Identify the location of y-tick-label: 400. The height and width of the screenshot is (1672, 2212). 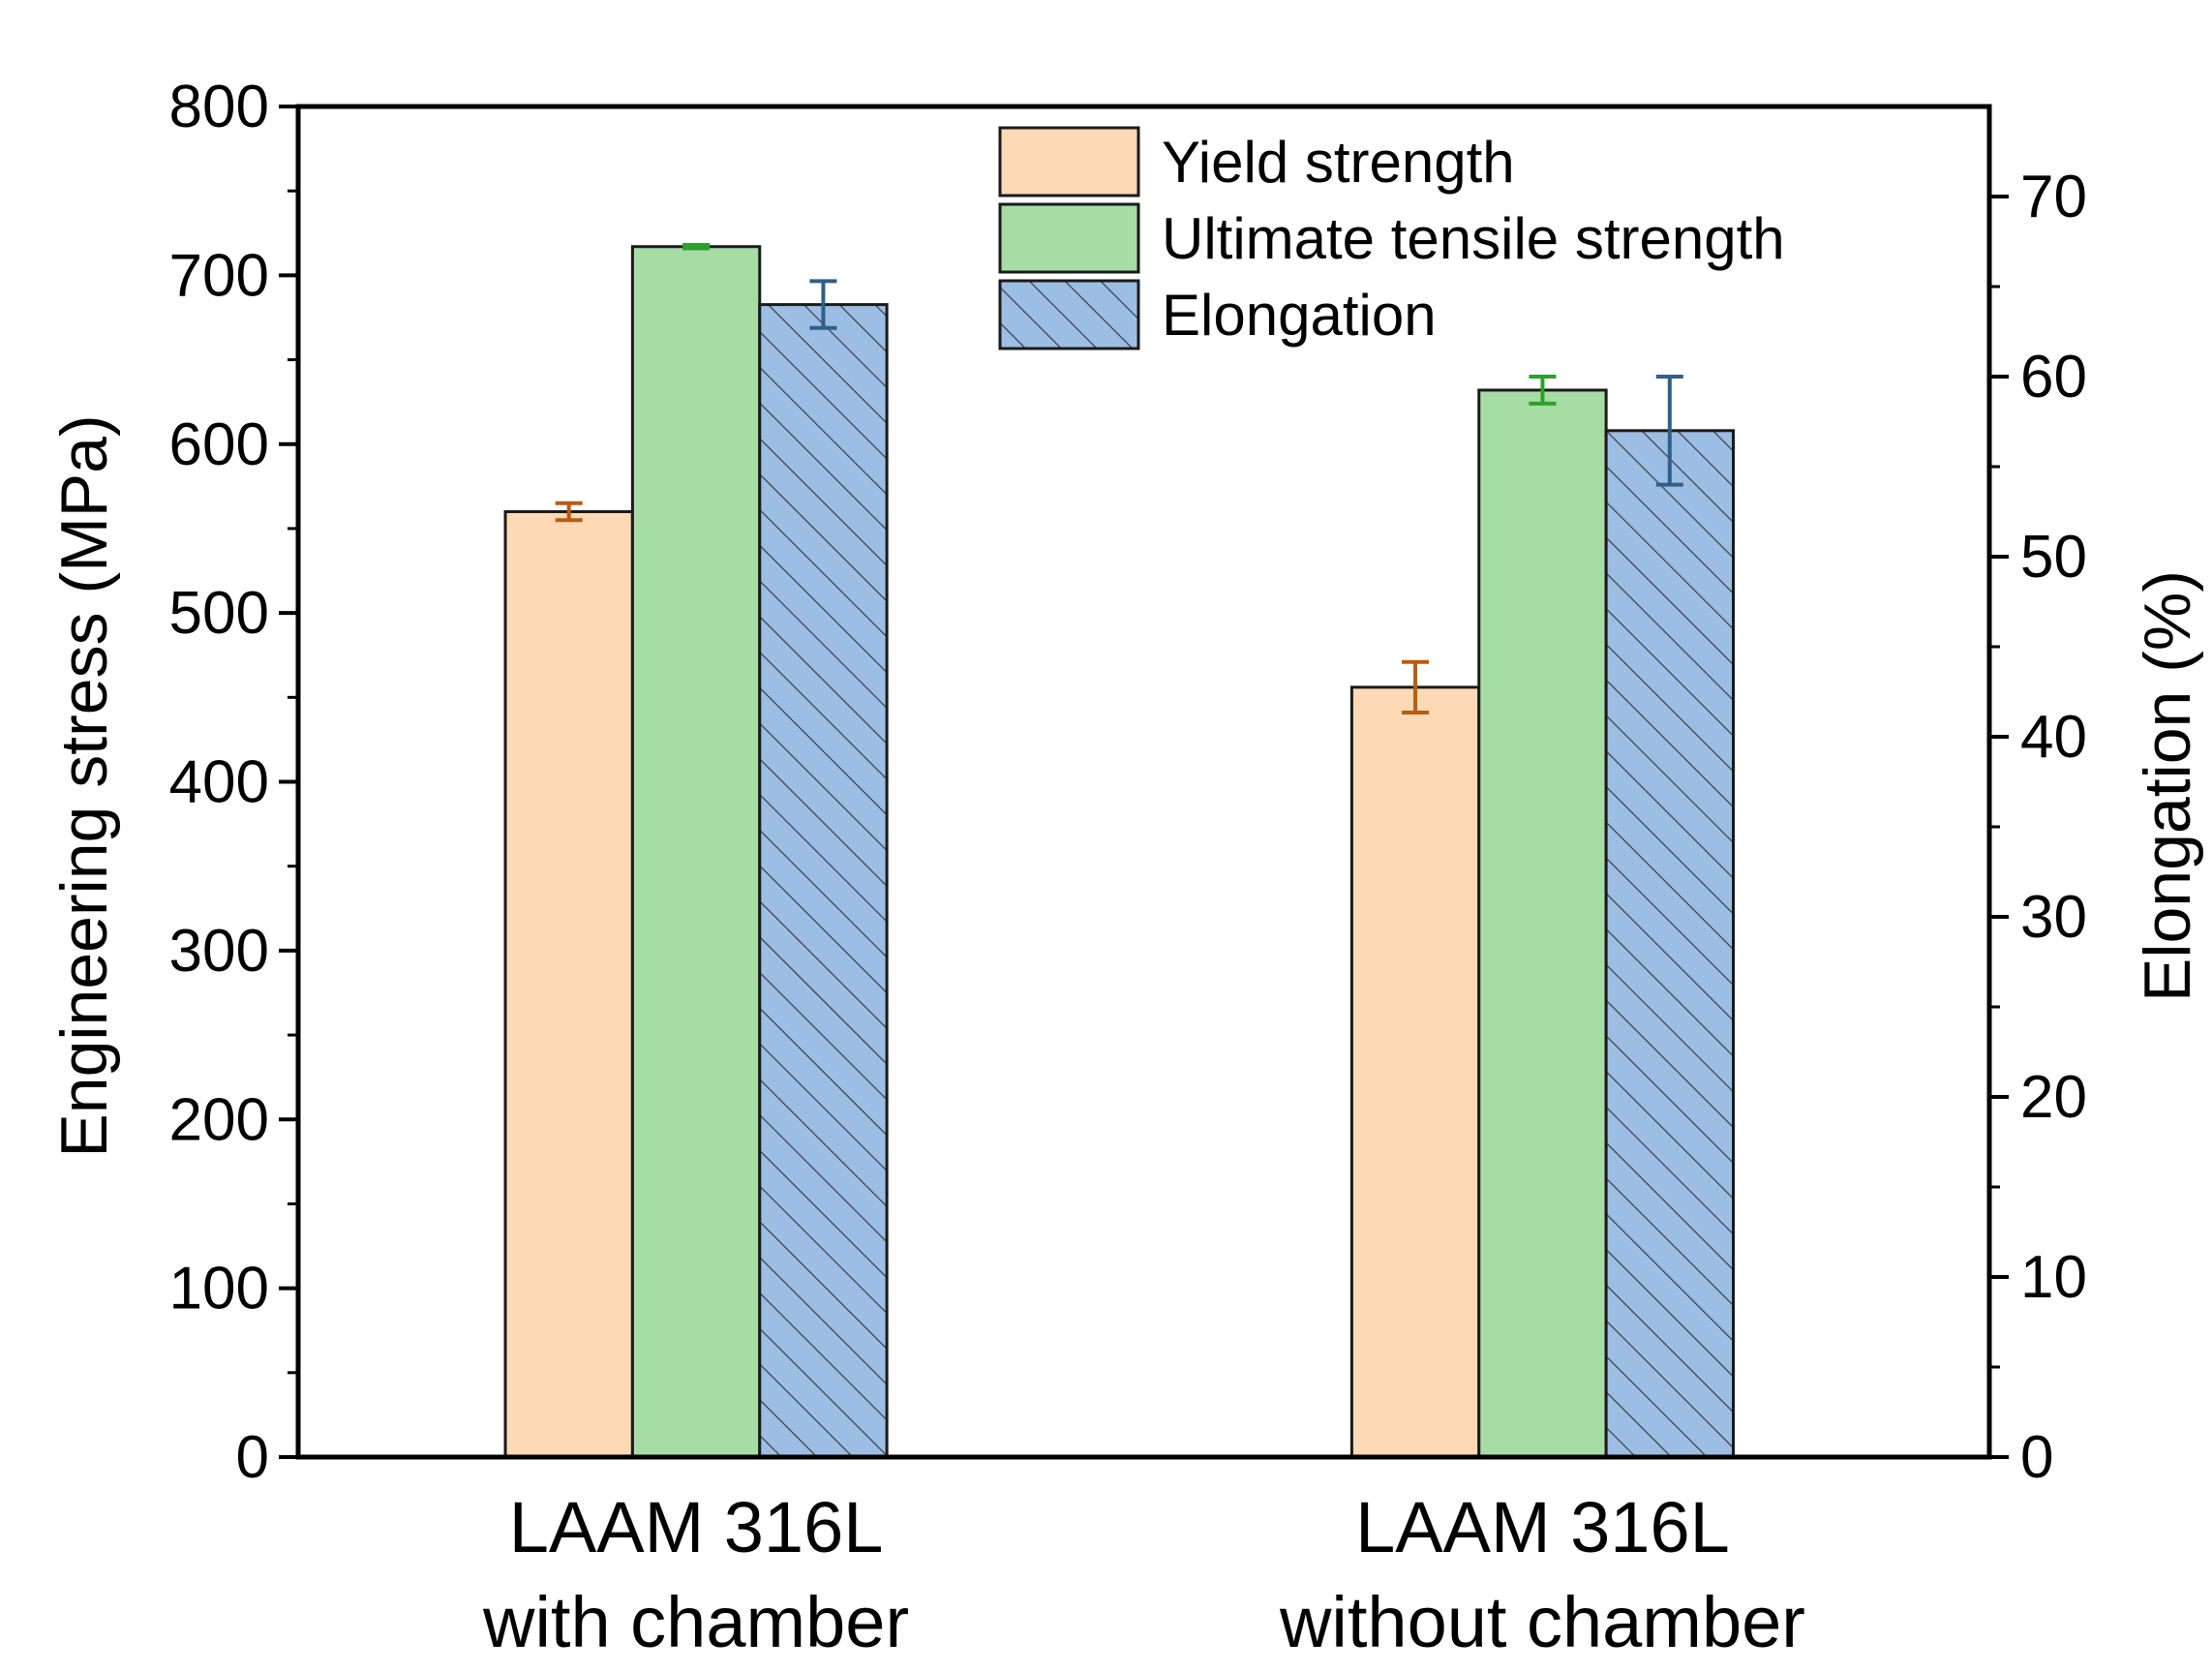
(219, 782).